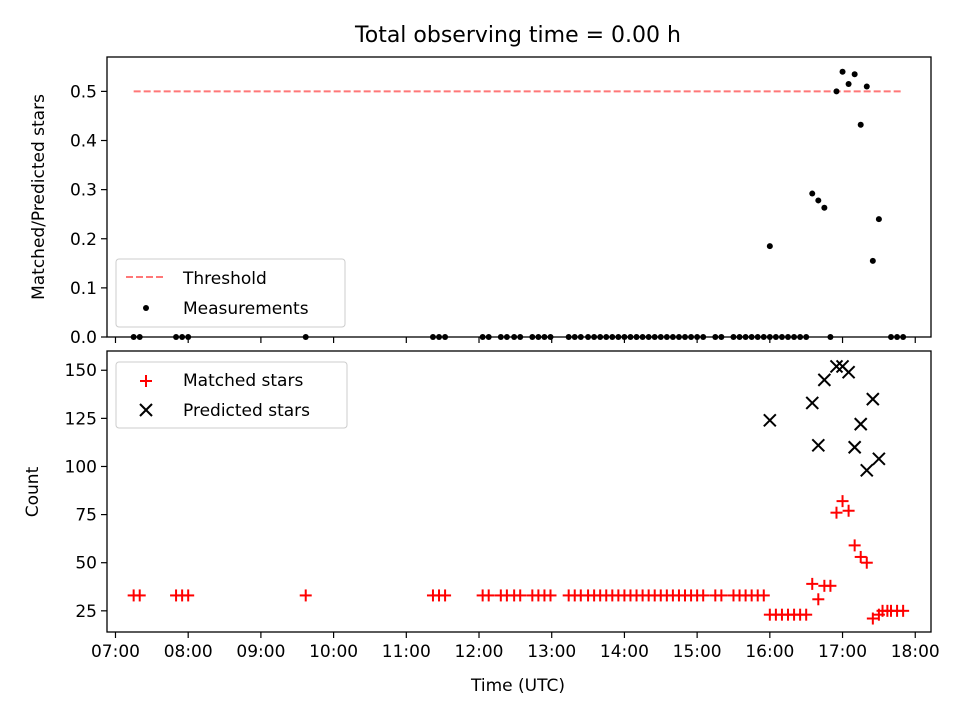 The width and height of the screenshot is (960, 720). I want to click on measurements-legend-swatch, so click(146, 308).